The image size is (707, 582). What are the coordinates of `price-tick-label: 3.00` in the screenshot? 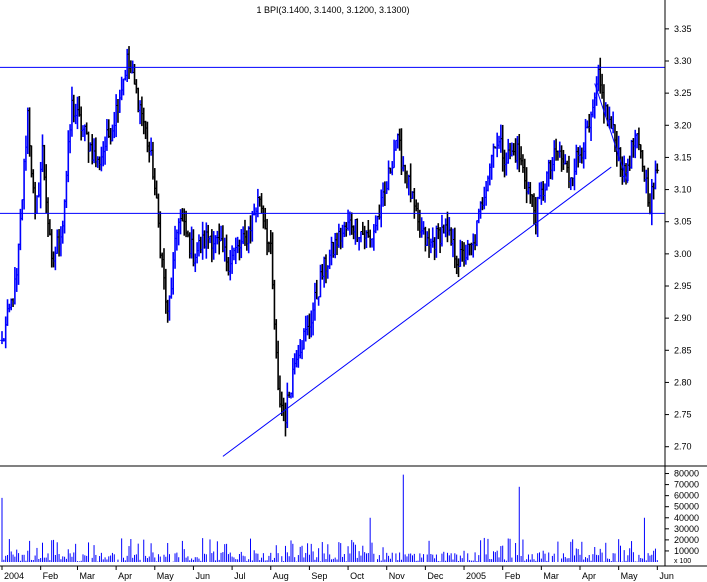 It's located at (683, 254).